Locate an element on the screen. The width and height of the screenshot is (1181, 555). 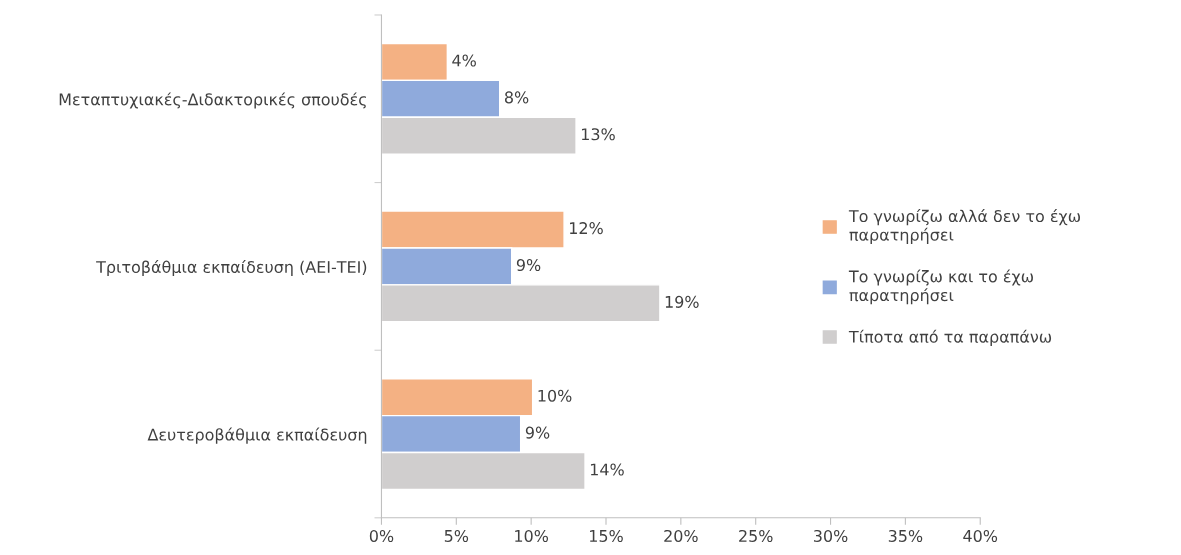
x-tick-label: 0% is located at coordinates (381, 535).